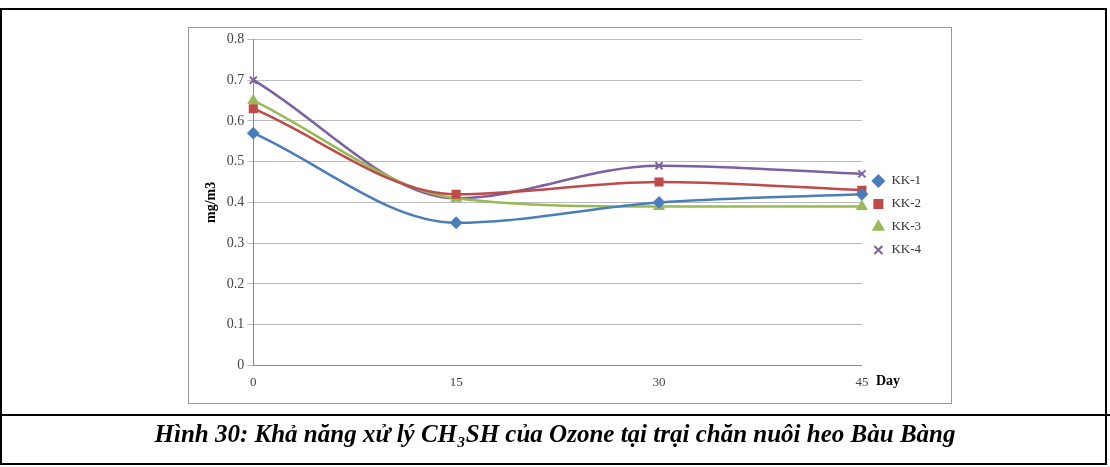 The width and height of the screenshot is (1110, 467). Describe the element at coordinates (235, 202) in the screenshot. I see `y-tick-label: 0.4` at that location.